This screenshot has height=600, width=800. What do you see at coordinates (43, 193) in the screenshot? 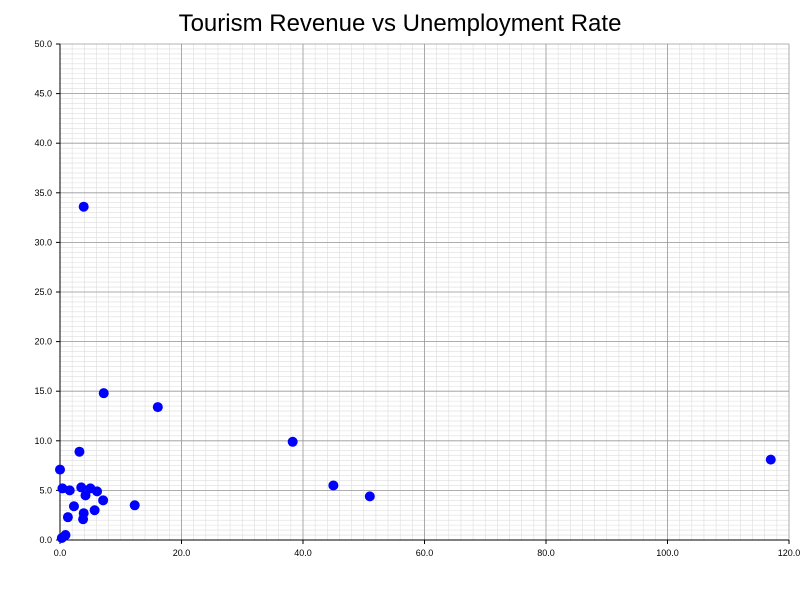
I see `y-tick-label: 35.0` at bounding box center [43, 193].